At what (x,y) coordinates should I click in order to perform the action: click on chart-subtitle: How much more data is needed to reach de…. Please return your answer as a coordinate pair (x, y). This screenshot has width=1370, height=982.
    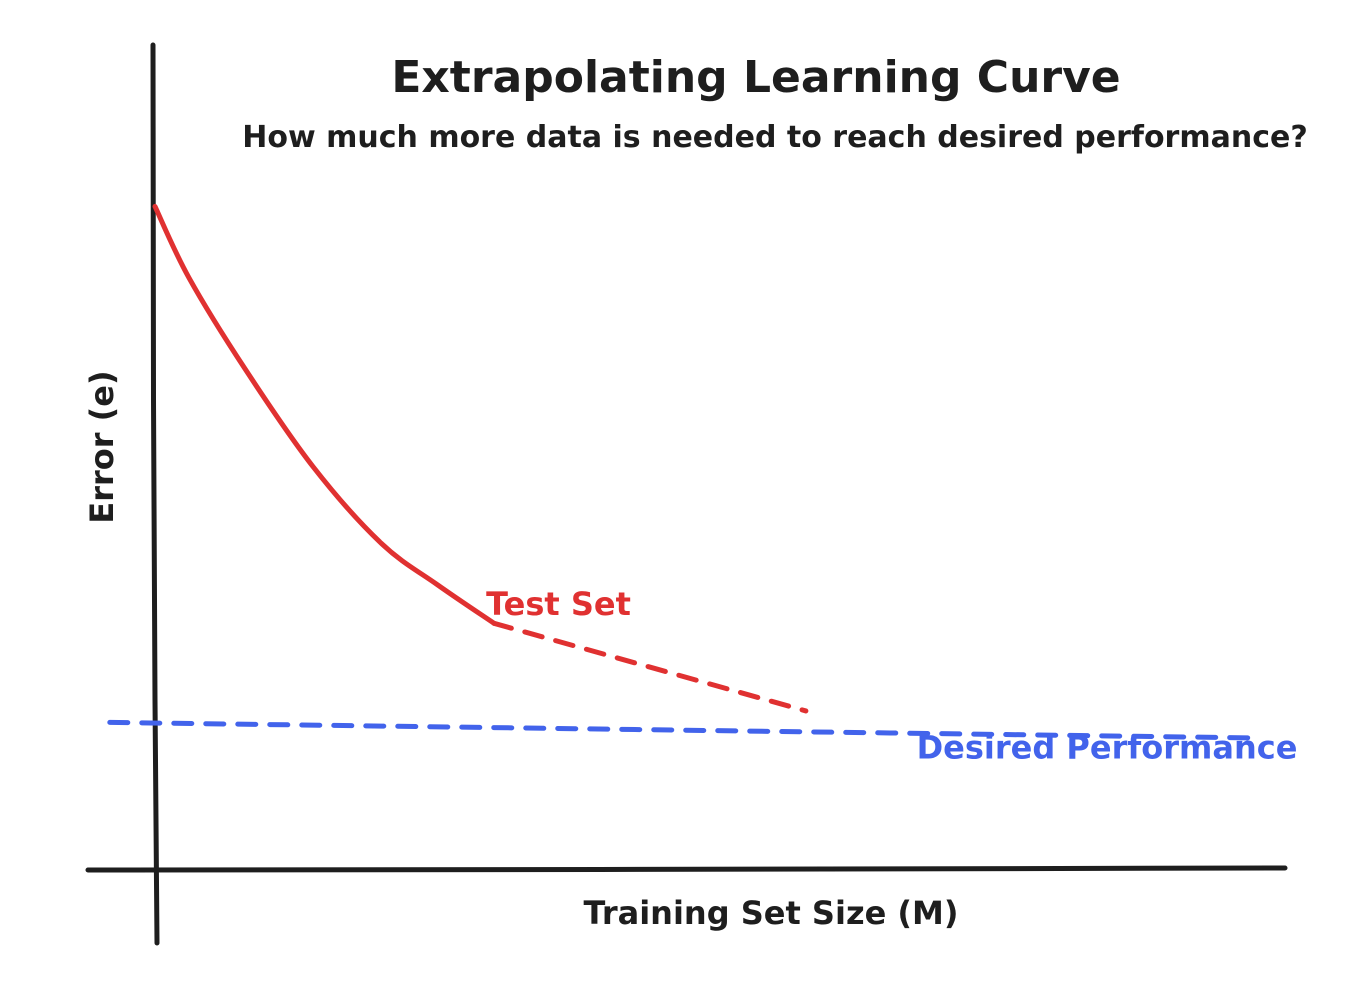
    Looking at the image, I should click on (775, 137).